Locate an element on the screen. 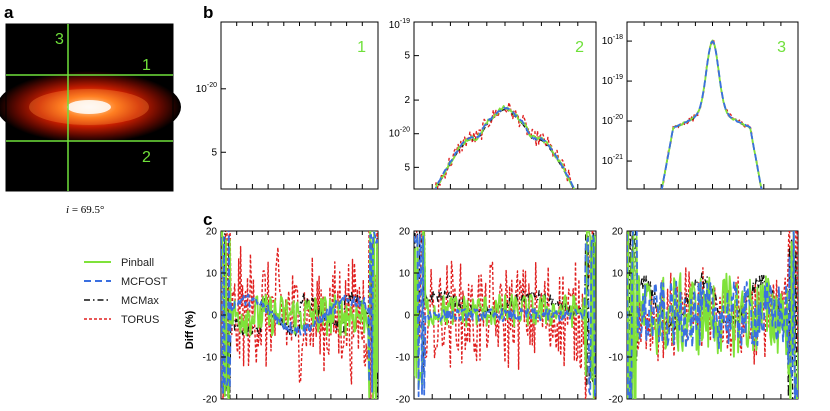 This screenshot has height=411, width=830. diff-panel-3-ytick-label: -20 is located at coordinates (616, 400).